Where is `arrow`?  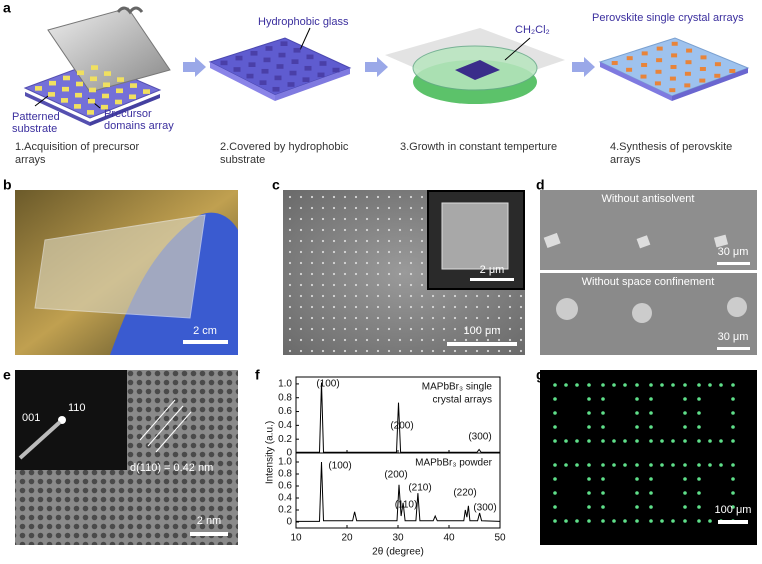 arrow is located at coordinates (376, 67).